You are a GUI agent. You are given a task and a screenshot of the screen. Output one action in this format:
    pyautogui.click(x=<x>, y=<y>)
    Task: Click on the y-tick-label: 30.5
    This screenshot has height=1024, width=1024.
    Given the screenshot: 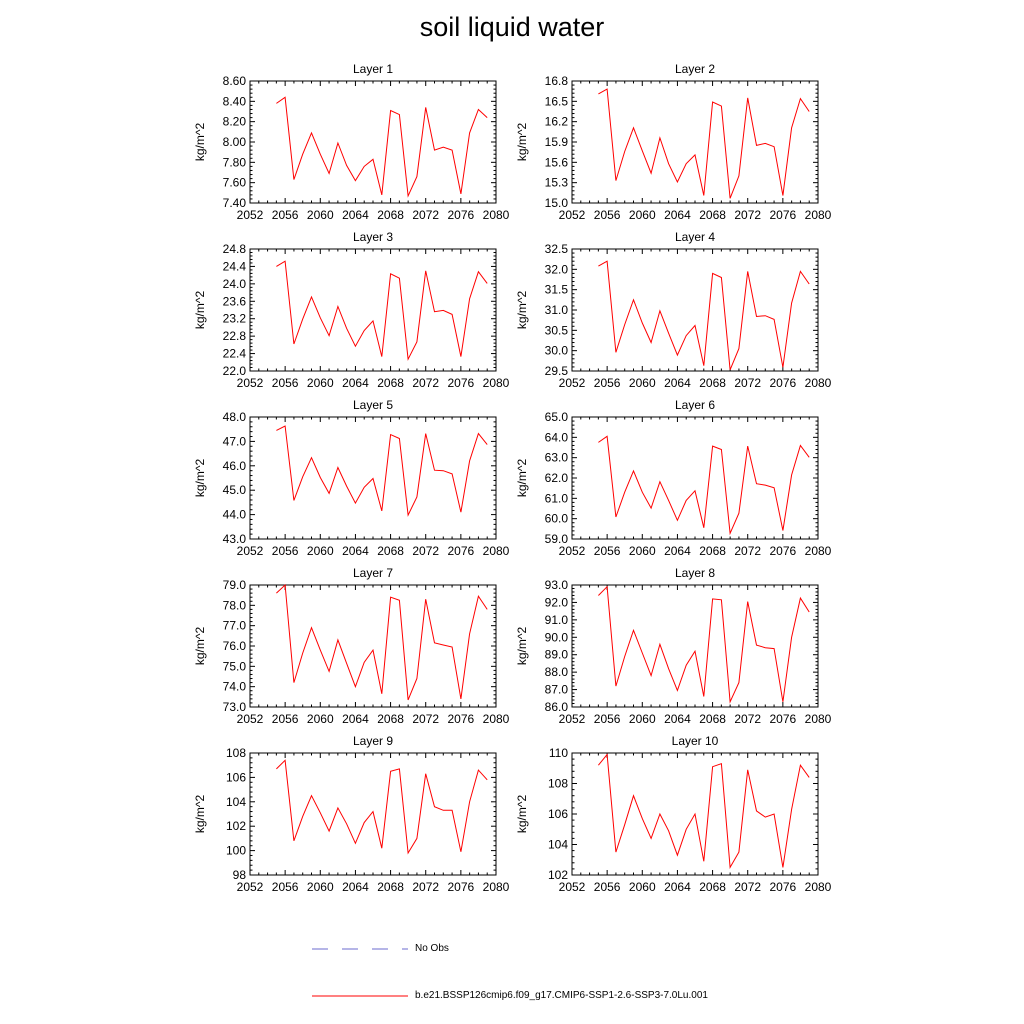 What is the action you would take?
    pyautogui.click(x=557, y=330)
    